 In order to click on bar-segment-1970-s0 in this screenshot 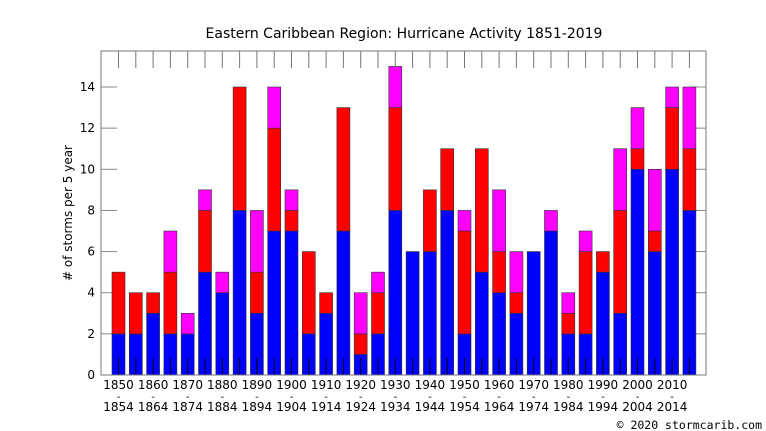, I will do `click(533, 313)`.